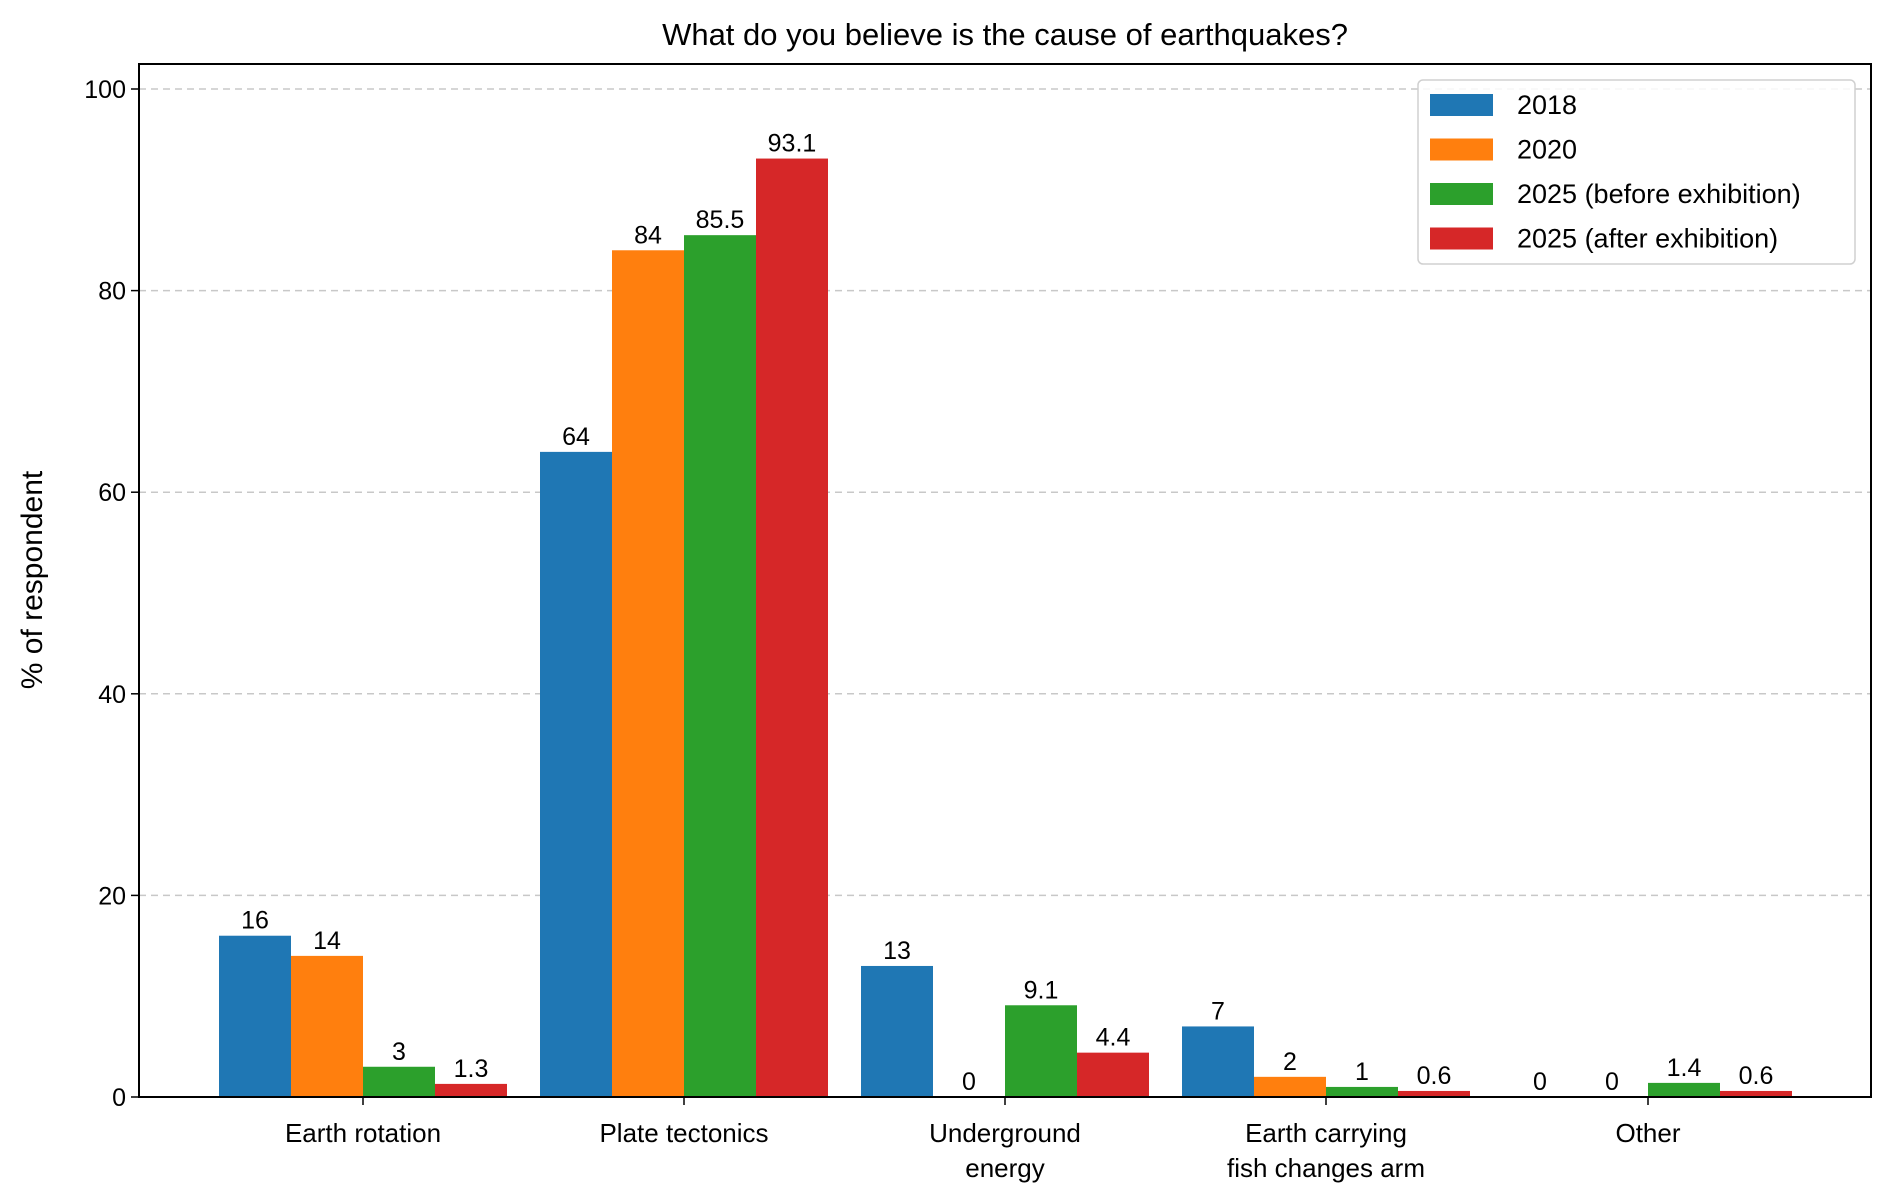 The image size is (1892, 1200). I want to click on bar-value-label: 7, so click(1218, 1011).